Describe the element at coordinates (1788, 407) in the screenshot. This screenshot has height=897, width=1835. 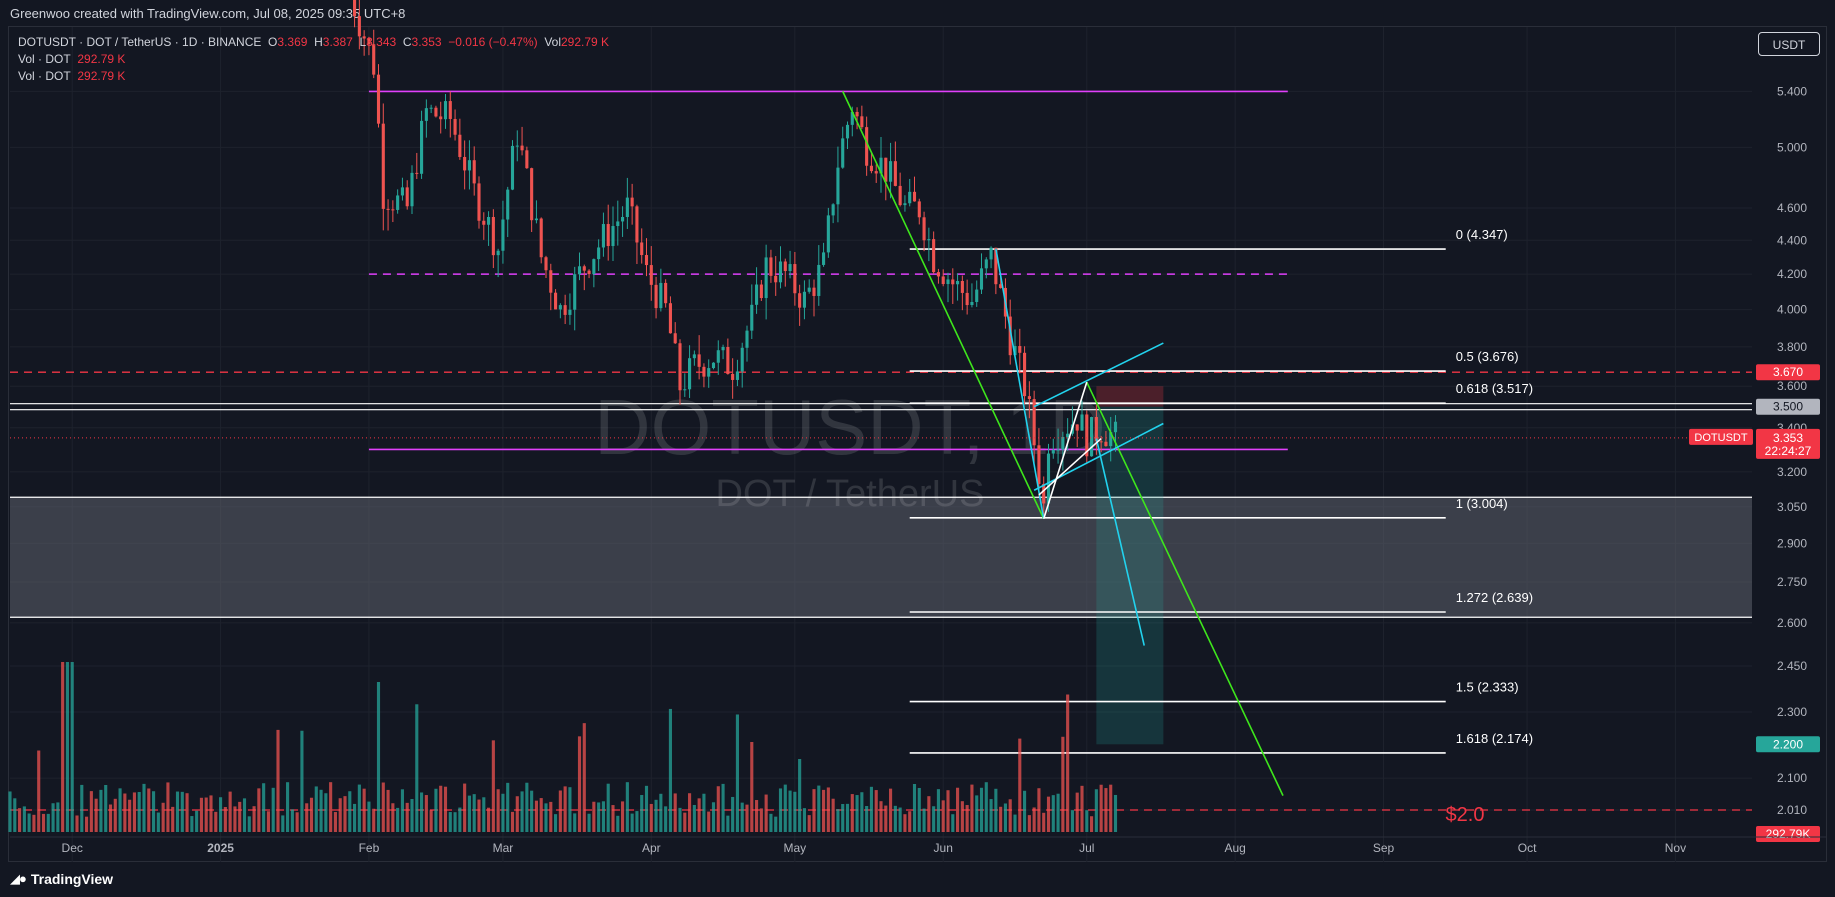
I see `price-badge-3500: 3.500` at that location.